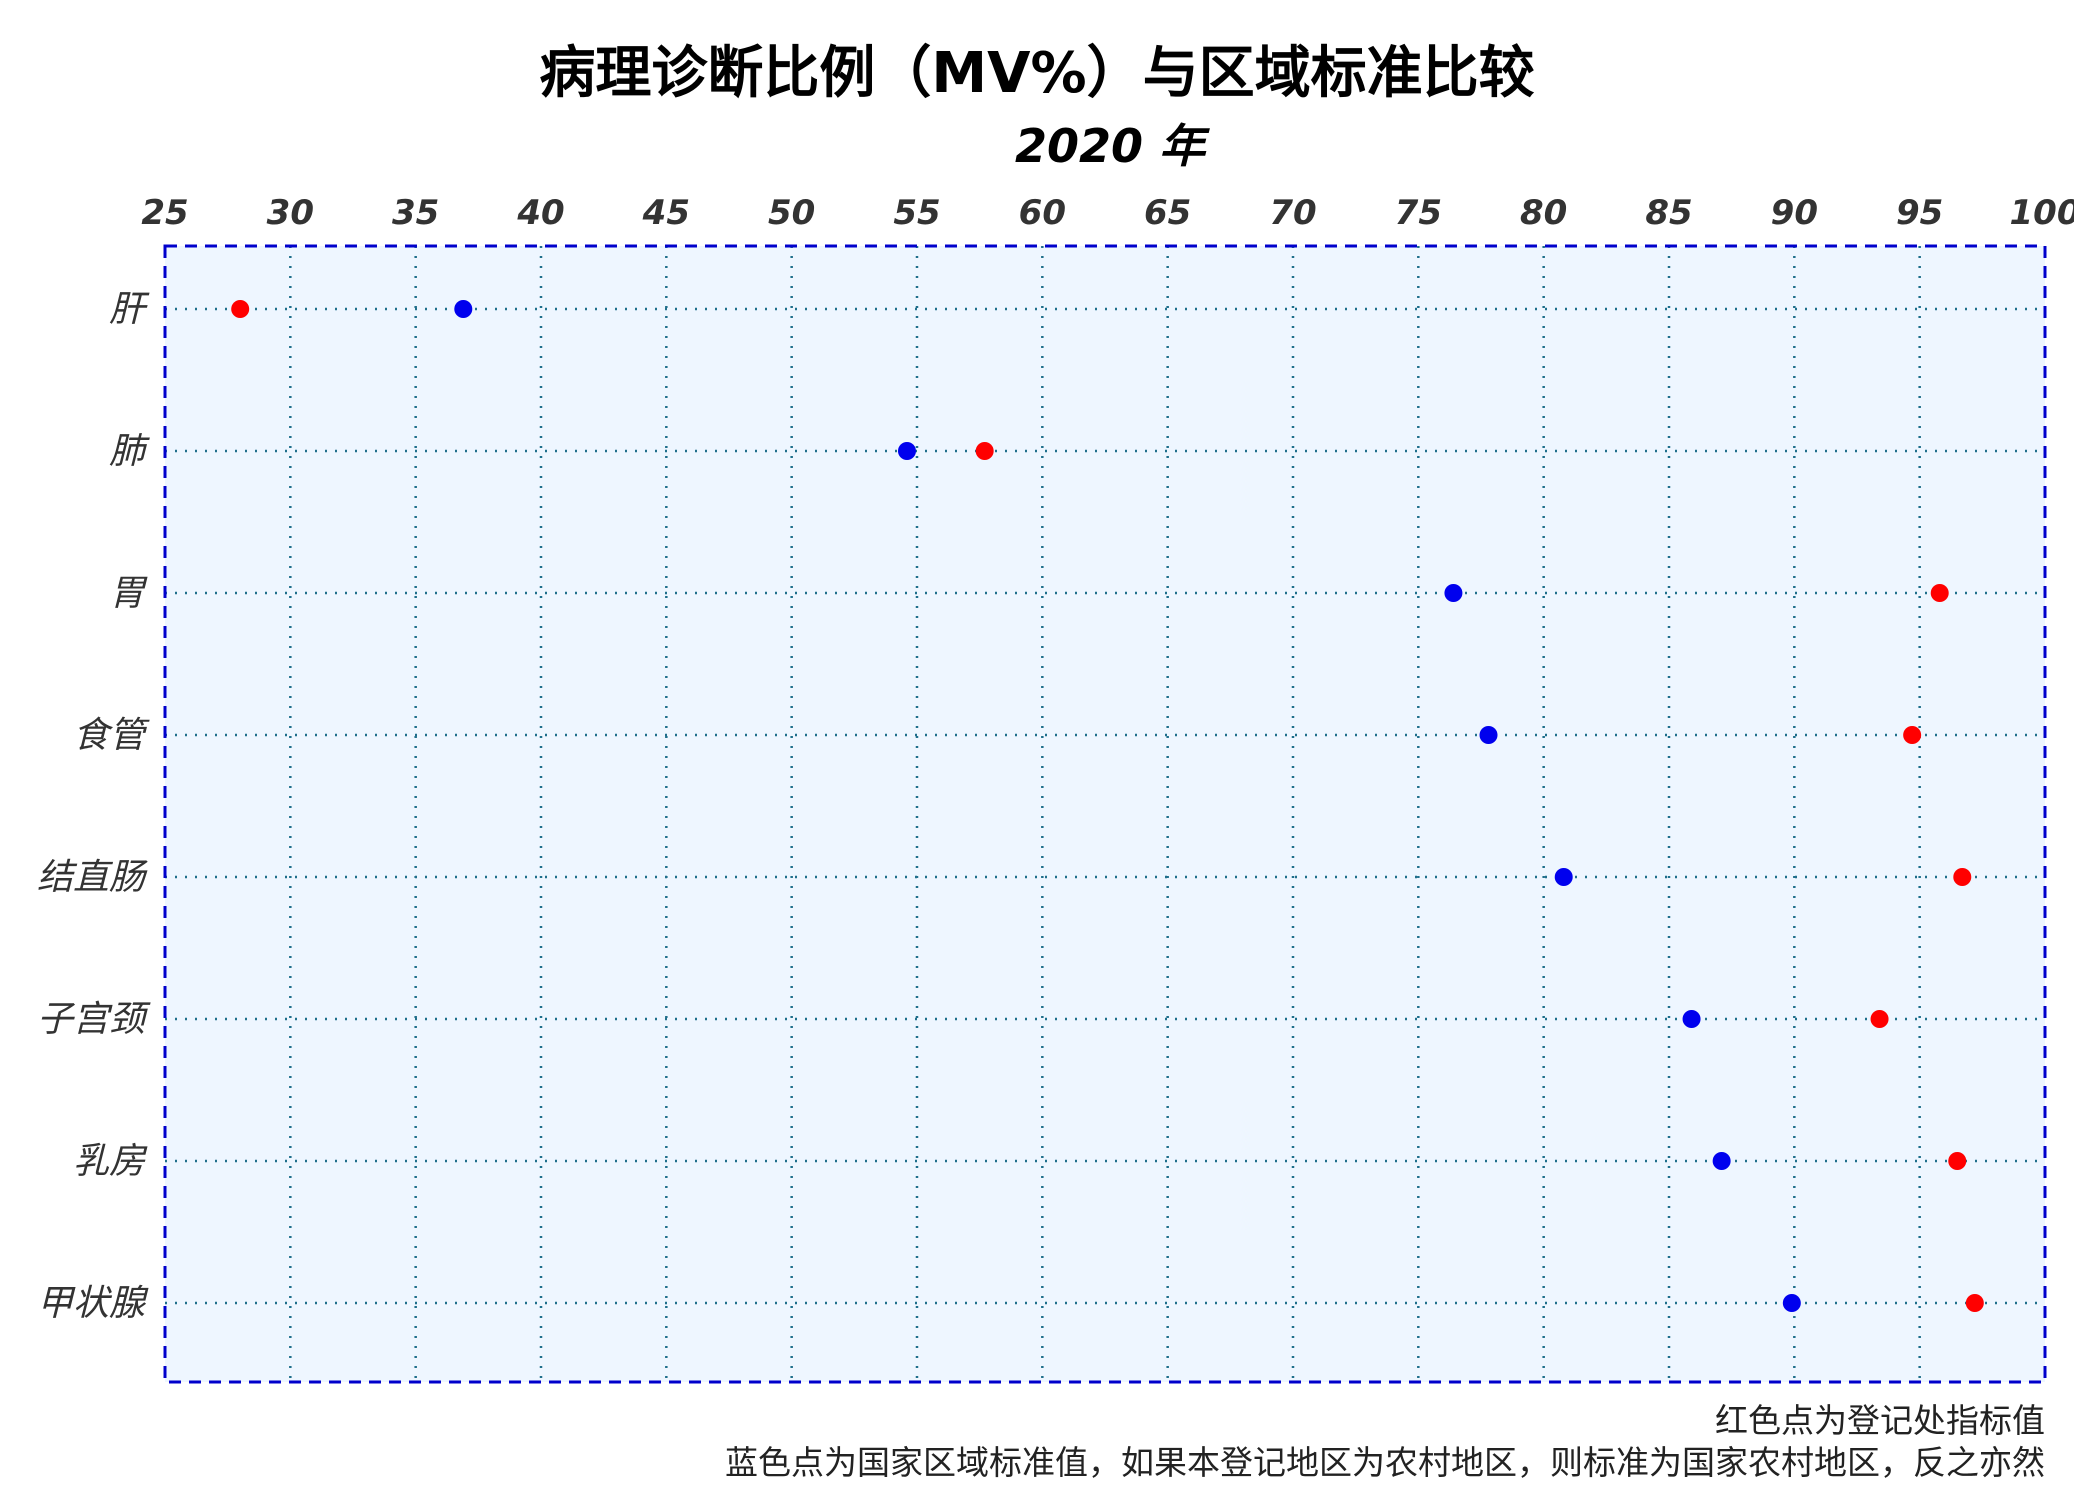 This screenshot has width=2074, height=1498. What do you see at coordinates (1919, 213) in the screenshot?
I see `x-tick-label: 95` at bounding box center [1919, 213].